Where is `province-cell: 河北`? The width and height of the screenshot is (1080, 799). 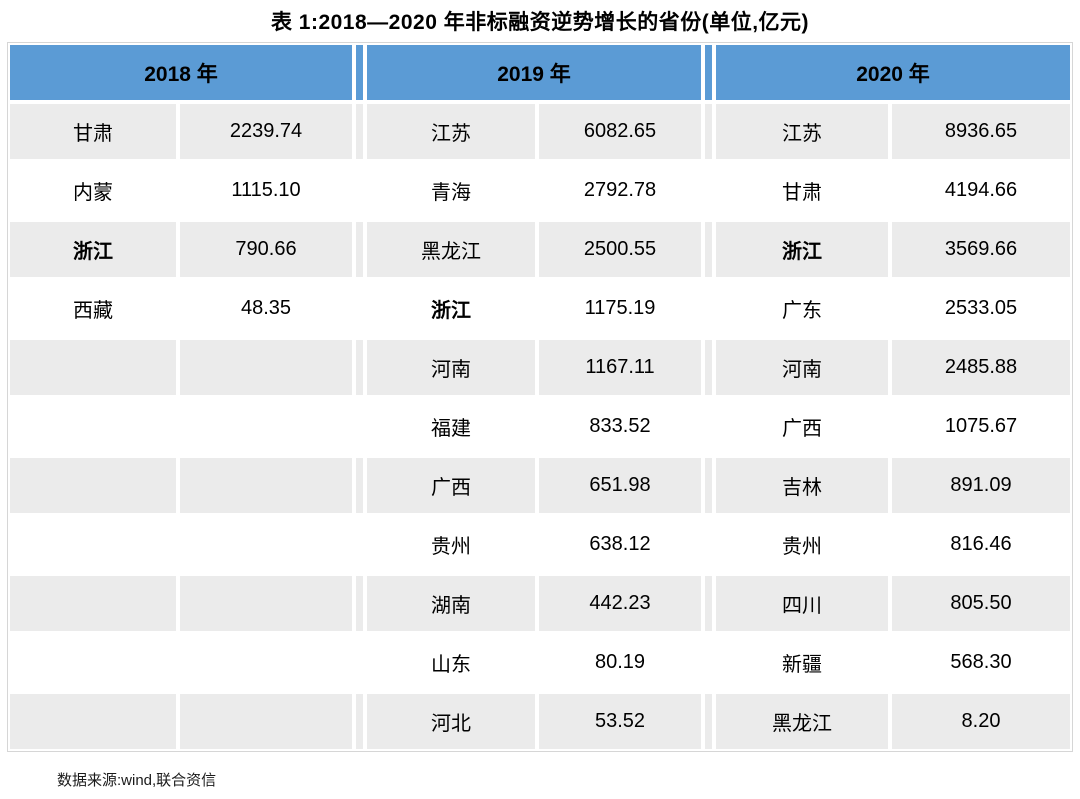
province-cell: 河北 is located at coordinates (451, 721).